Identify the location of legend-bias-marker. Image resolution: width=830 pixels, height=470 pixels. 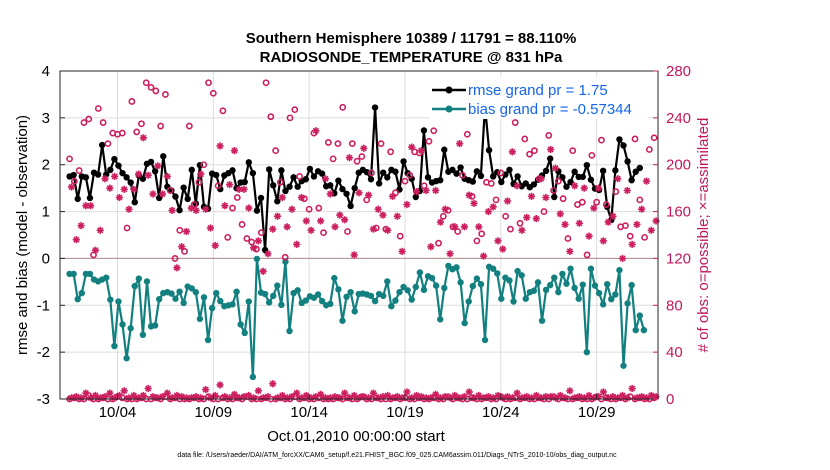
(449, 109).